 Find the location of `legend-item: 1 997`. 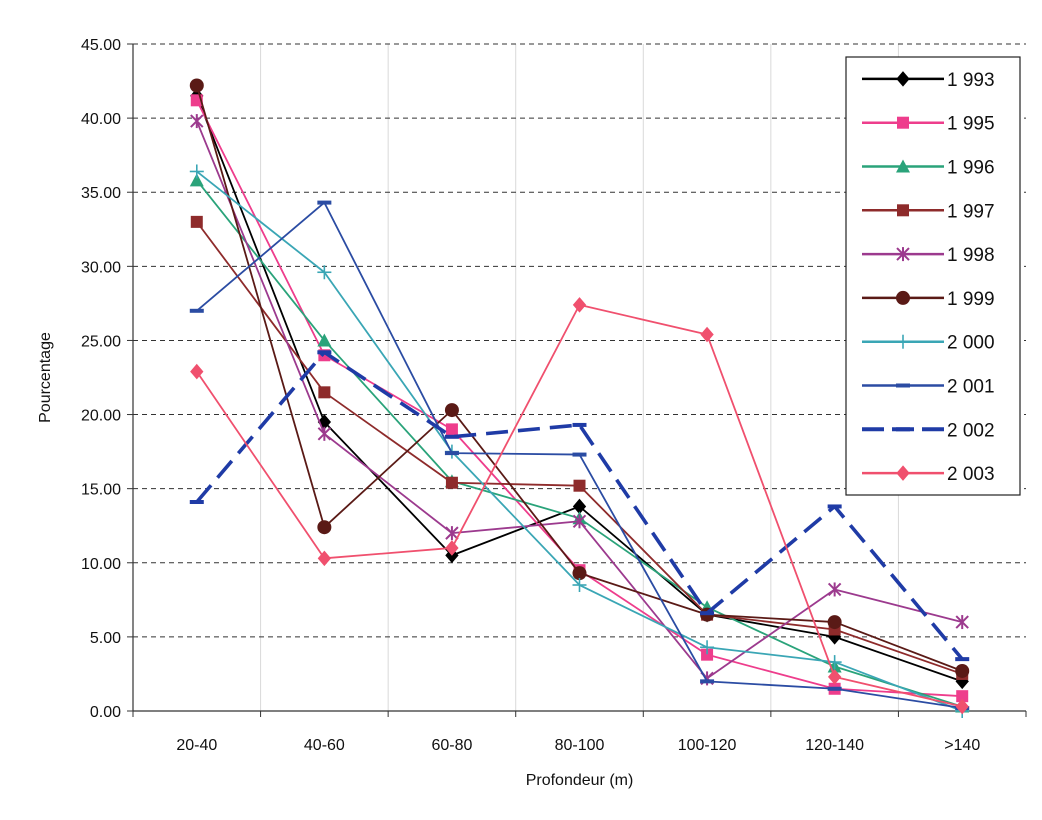

legend-item: 1 997 is located at coordinates (928, 211).